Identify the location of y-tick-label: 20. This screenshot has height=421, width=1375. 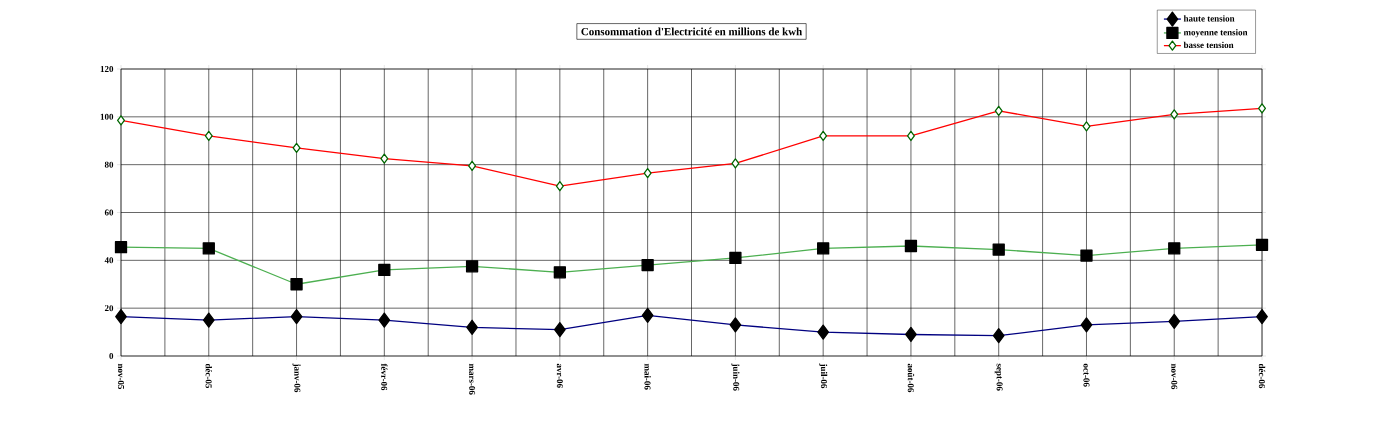
(109, 308).